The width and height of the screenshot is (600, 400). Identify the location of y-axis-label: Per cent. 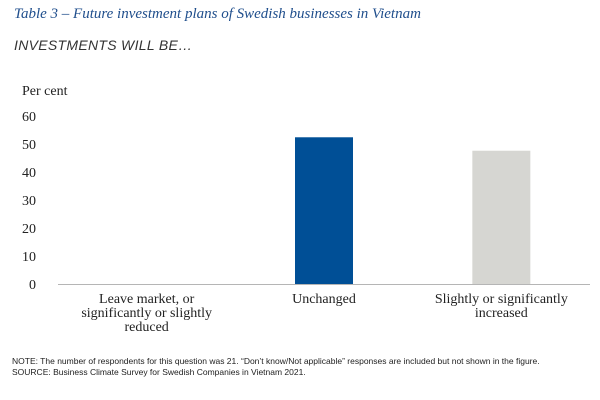
(45, 91).